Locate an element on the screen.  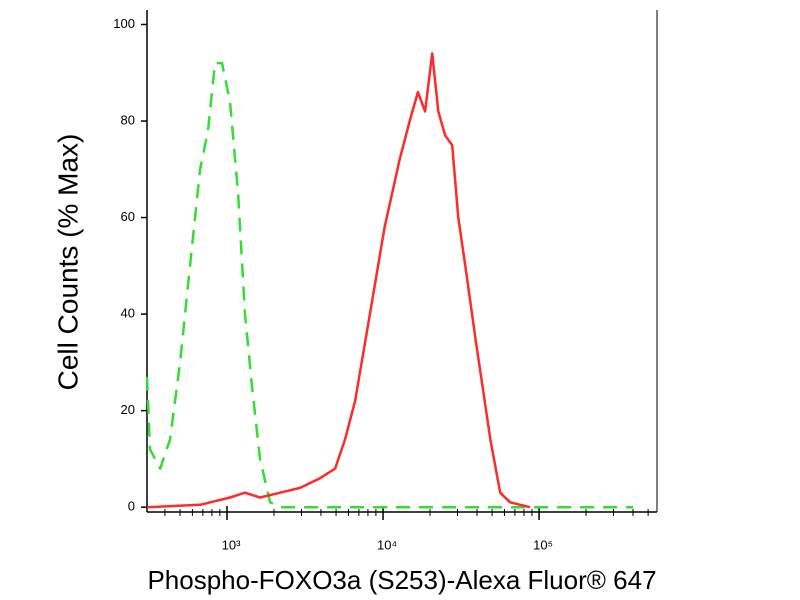
y-tick-label: 20 is located at coordinates (128, 409).